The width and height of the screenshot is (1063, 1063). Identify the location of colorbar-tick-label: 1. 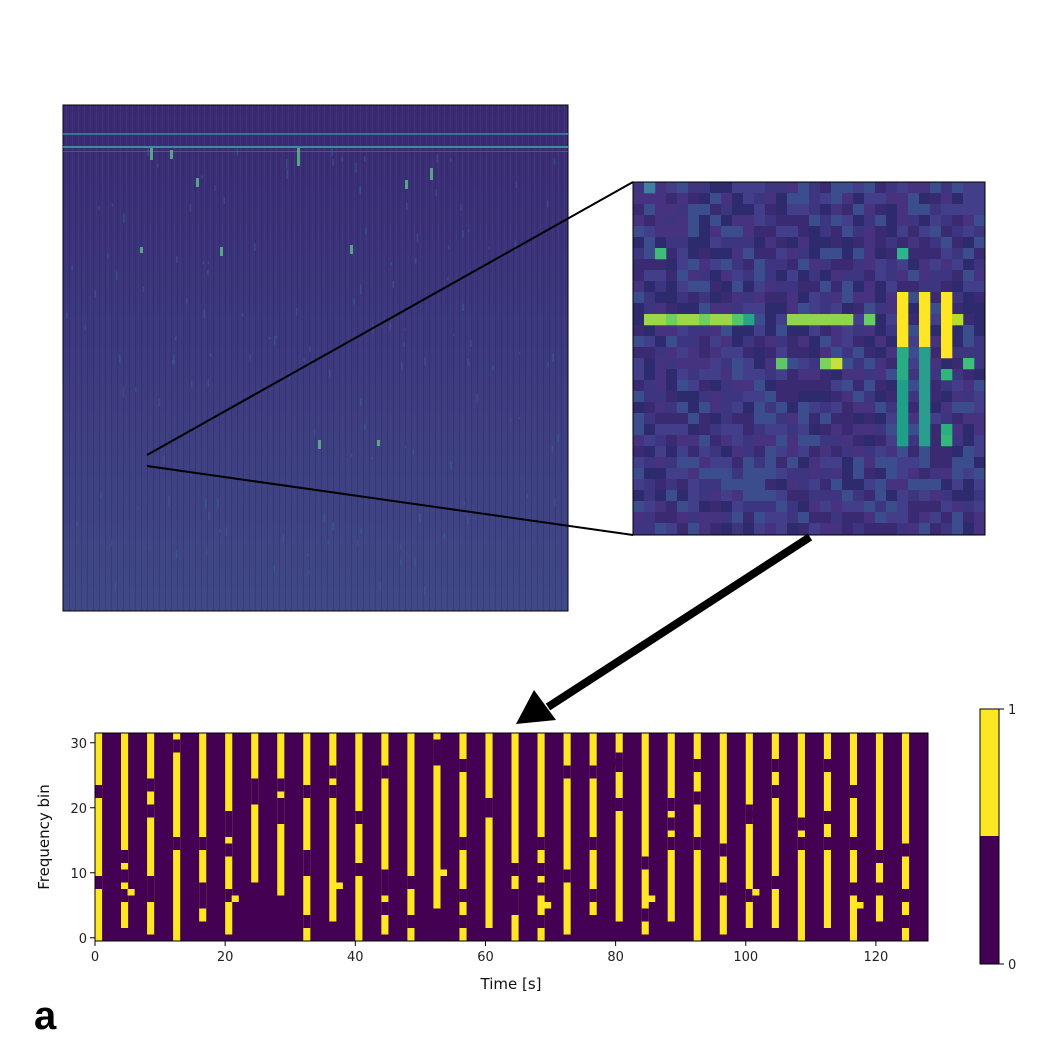
(1012, 710).